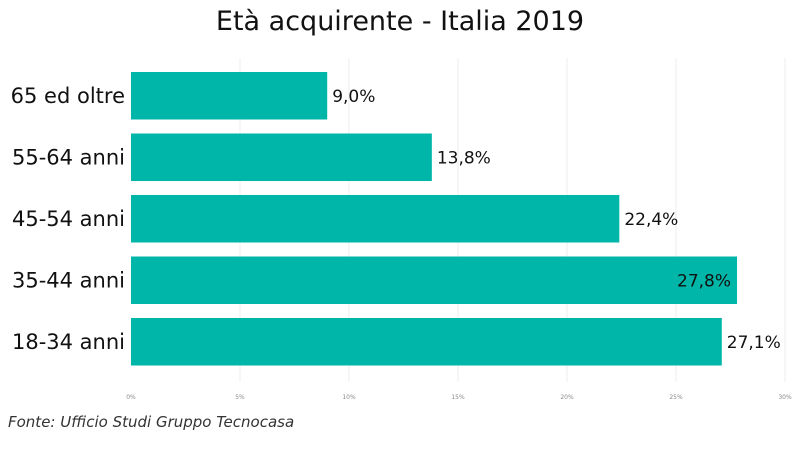  I want to click on category-label: 18-34 anni, so click(68, 342).